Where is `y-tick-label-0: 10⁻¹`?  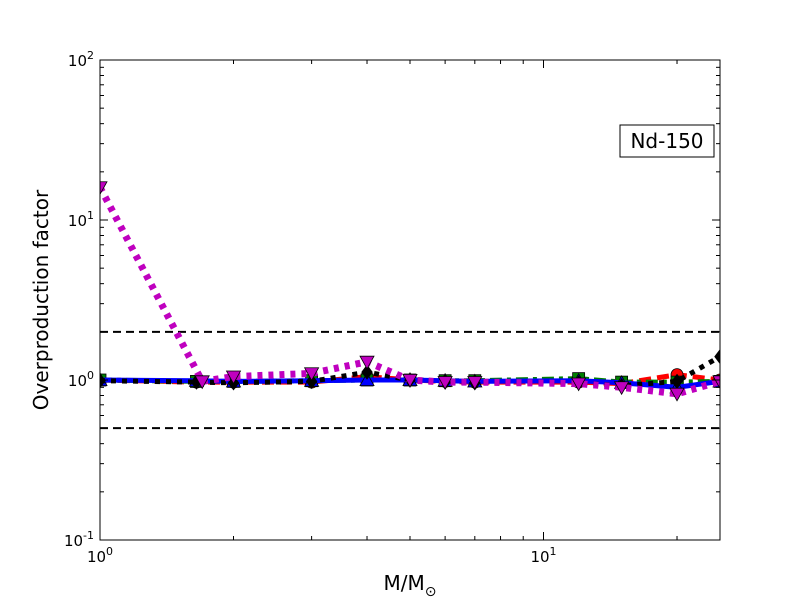
y-tick-label-0: 10⁻¹ is located at coordinates (79, 539).